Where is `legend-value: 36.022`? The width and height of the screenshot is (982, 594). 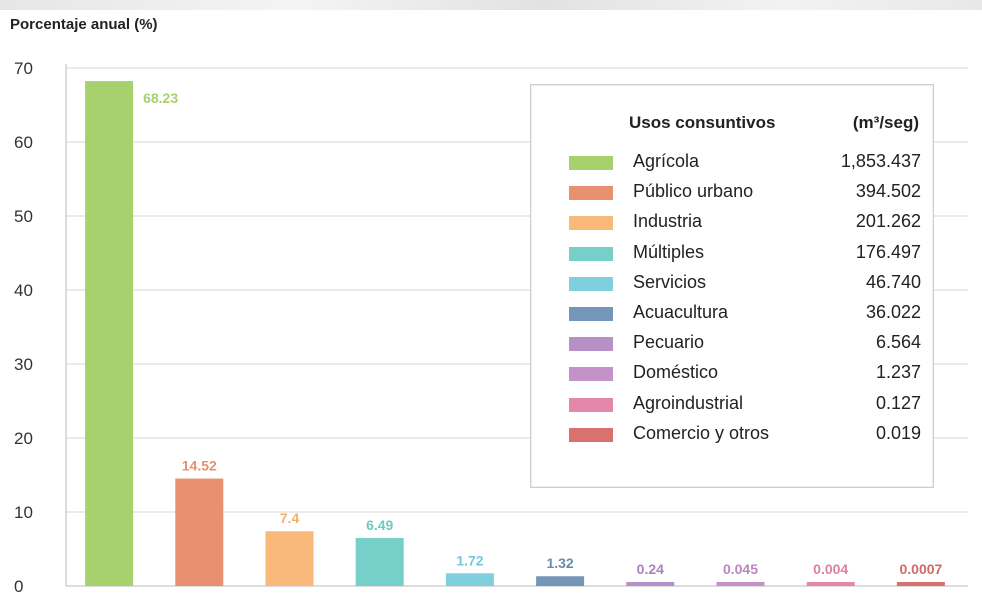
legend-value: 36.022 is located at coordinates (893, 312).